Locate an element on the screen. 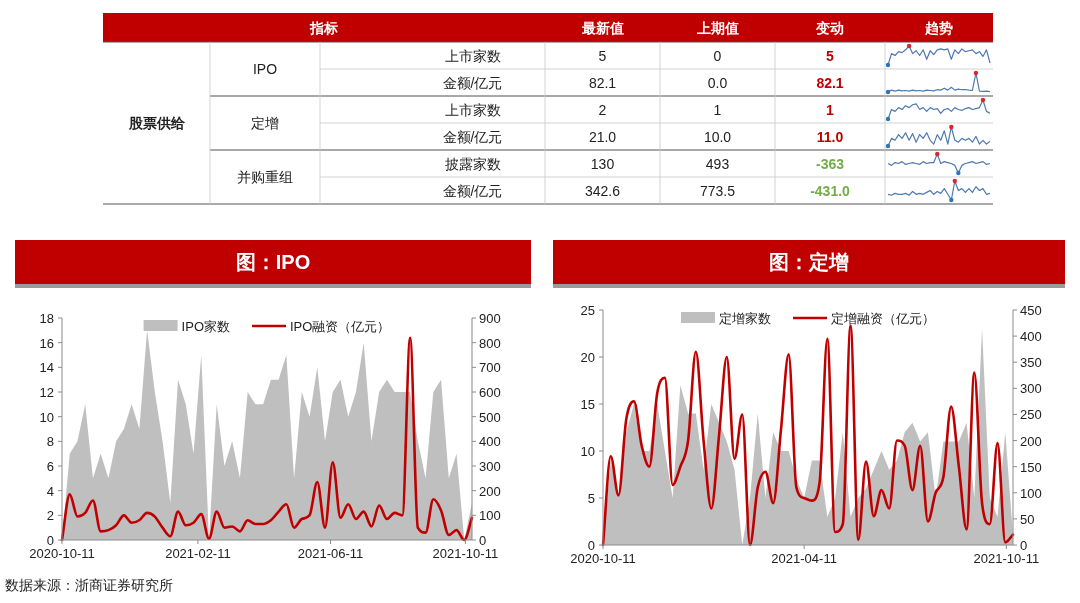 This screenshot has width=1080, height=603. text: 10.0 is located at coordinates (717, 136).